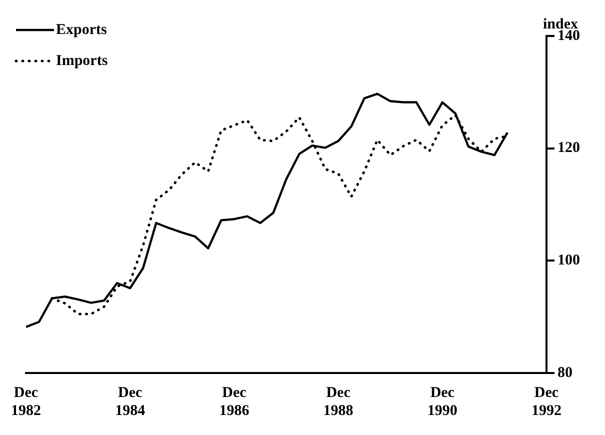 The width and height of the screenshot is (605, 435). What do you see at coordinates (82, 60) in the screenshot?
I see `legend-label: Imports` at bounding box center [82, 60].